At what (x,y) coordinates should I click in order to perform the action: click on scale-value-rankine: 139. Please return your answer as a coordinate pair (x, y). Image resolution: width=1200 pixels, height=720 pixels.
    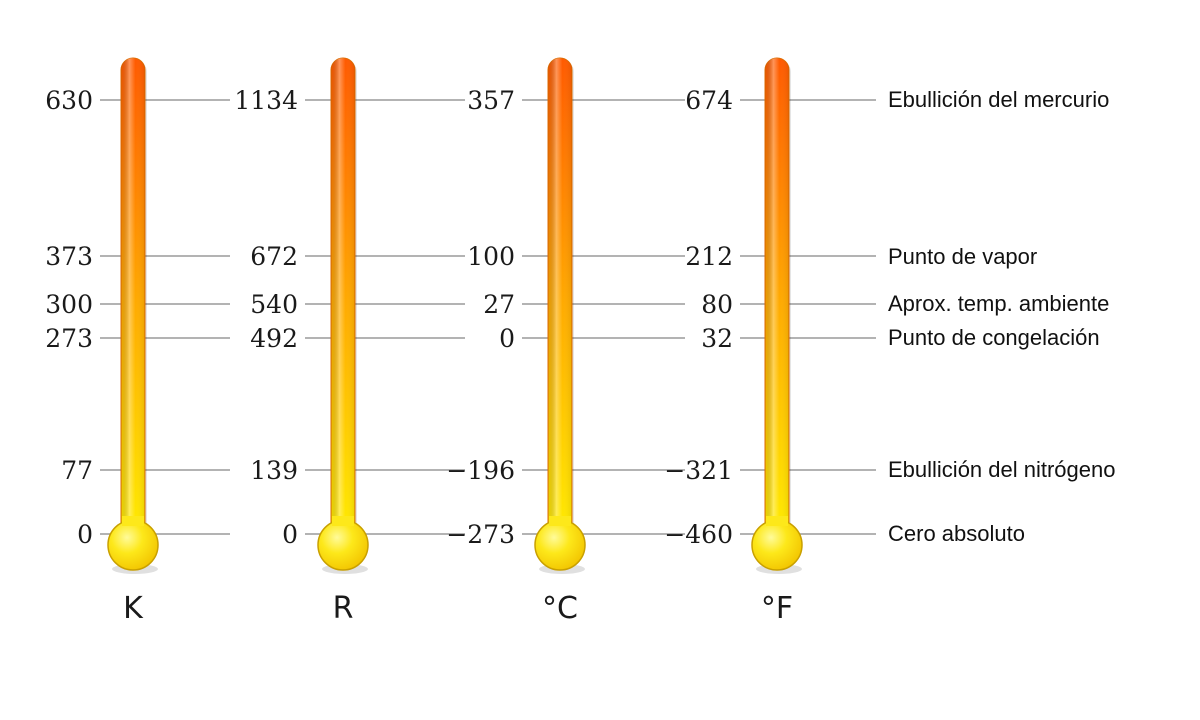
    Looking at the image, I should click on (274, 470).